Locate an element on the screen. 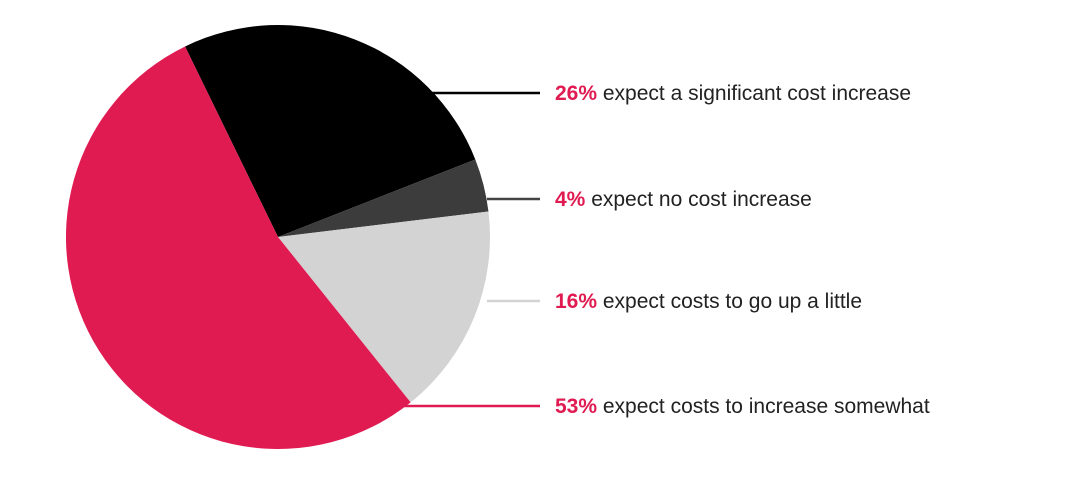 The height and width of the screenshot is (479, 1075). legend-percent: 53% is located at coordinates (576, 406).